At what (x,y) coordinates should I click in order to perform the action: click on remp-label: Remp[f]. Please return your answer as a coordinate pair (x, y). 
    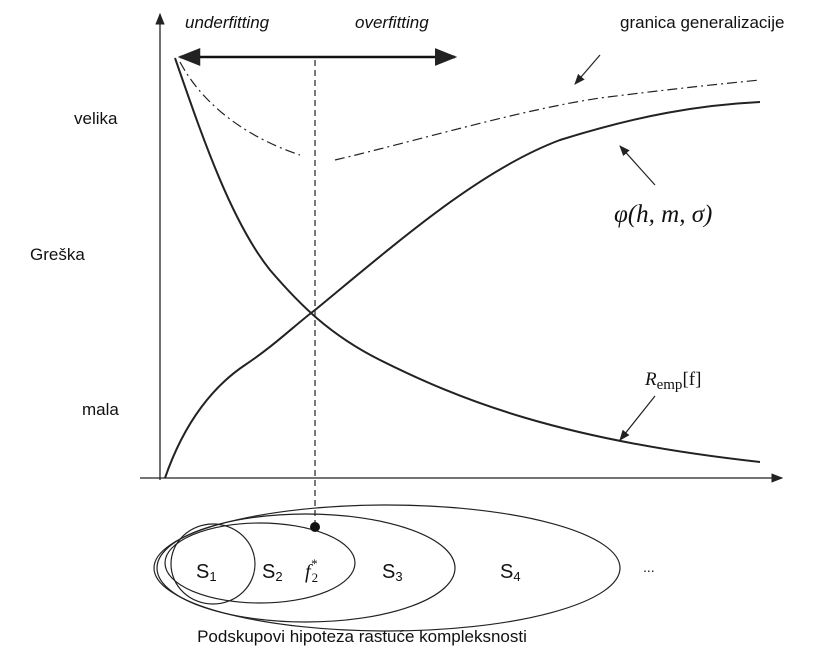
    Looking at the image, I should click on (672, 381).